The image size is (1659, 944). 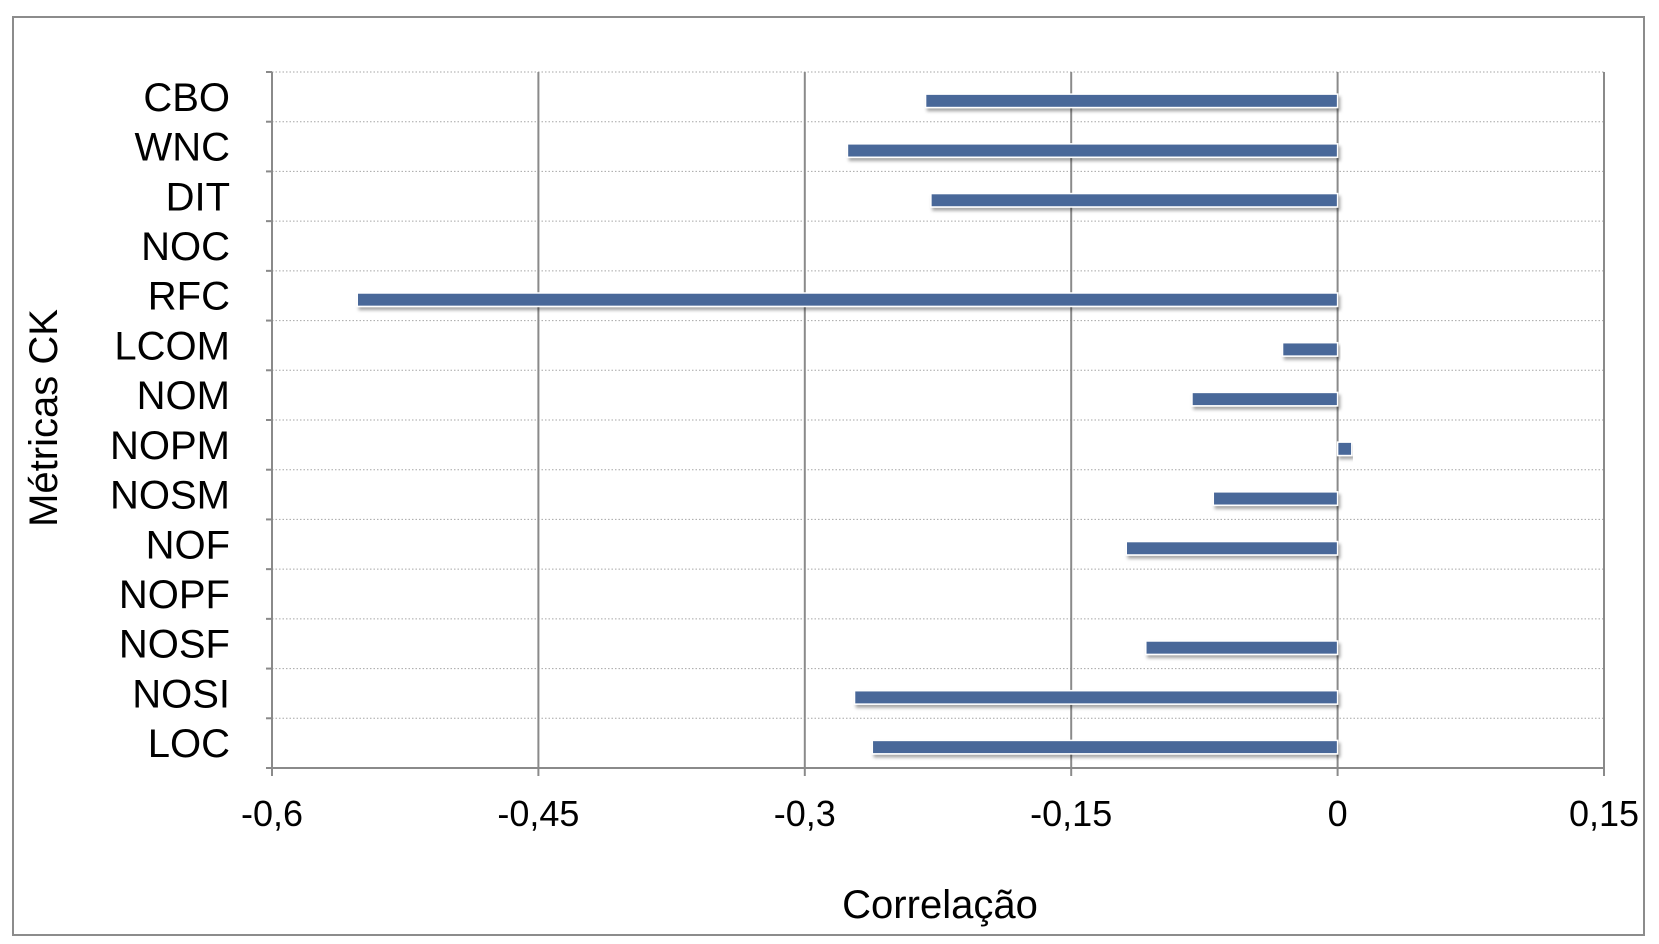 I want to click on x-tick-label: -0,3, so click(x=805, y=813).